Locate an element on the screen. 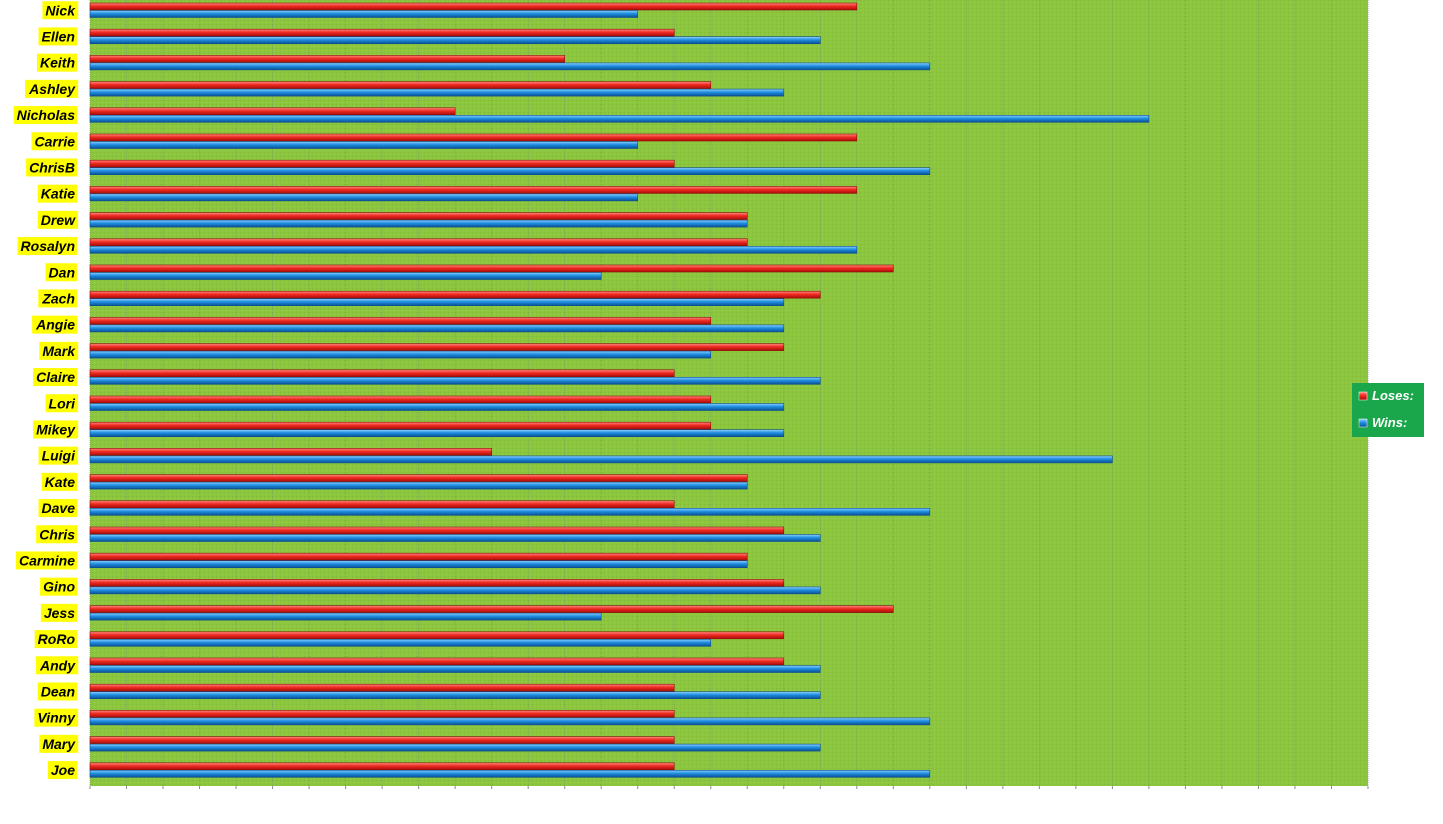  category-label: Carmine is located at coordinates (47, 560).